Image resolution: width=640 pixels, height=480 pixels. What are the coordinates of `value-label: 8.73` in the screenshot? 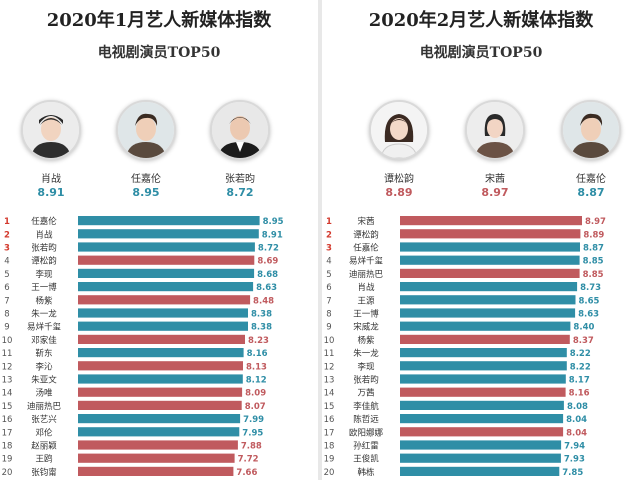 It's located at (590, 288).